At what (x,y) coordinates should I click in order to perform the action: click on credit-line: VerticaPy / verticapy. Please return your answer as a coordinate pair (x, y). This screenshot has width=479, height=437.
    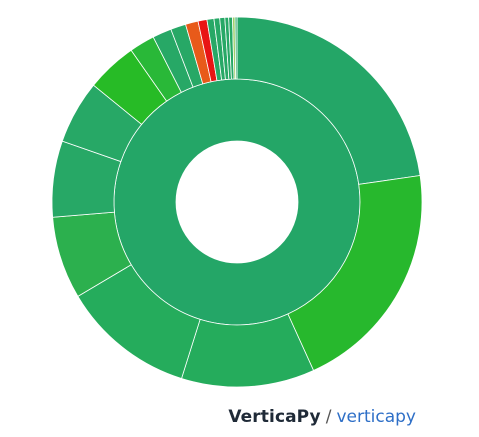
    Looking at the image, I should click on (322, 417).